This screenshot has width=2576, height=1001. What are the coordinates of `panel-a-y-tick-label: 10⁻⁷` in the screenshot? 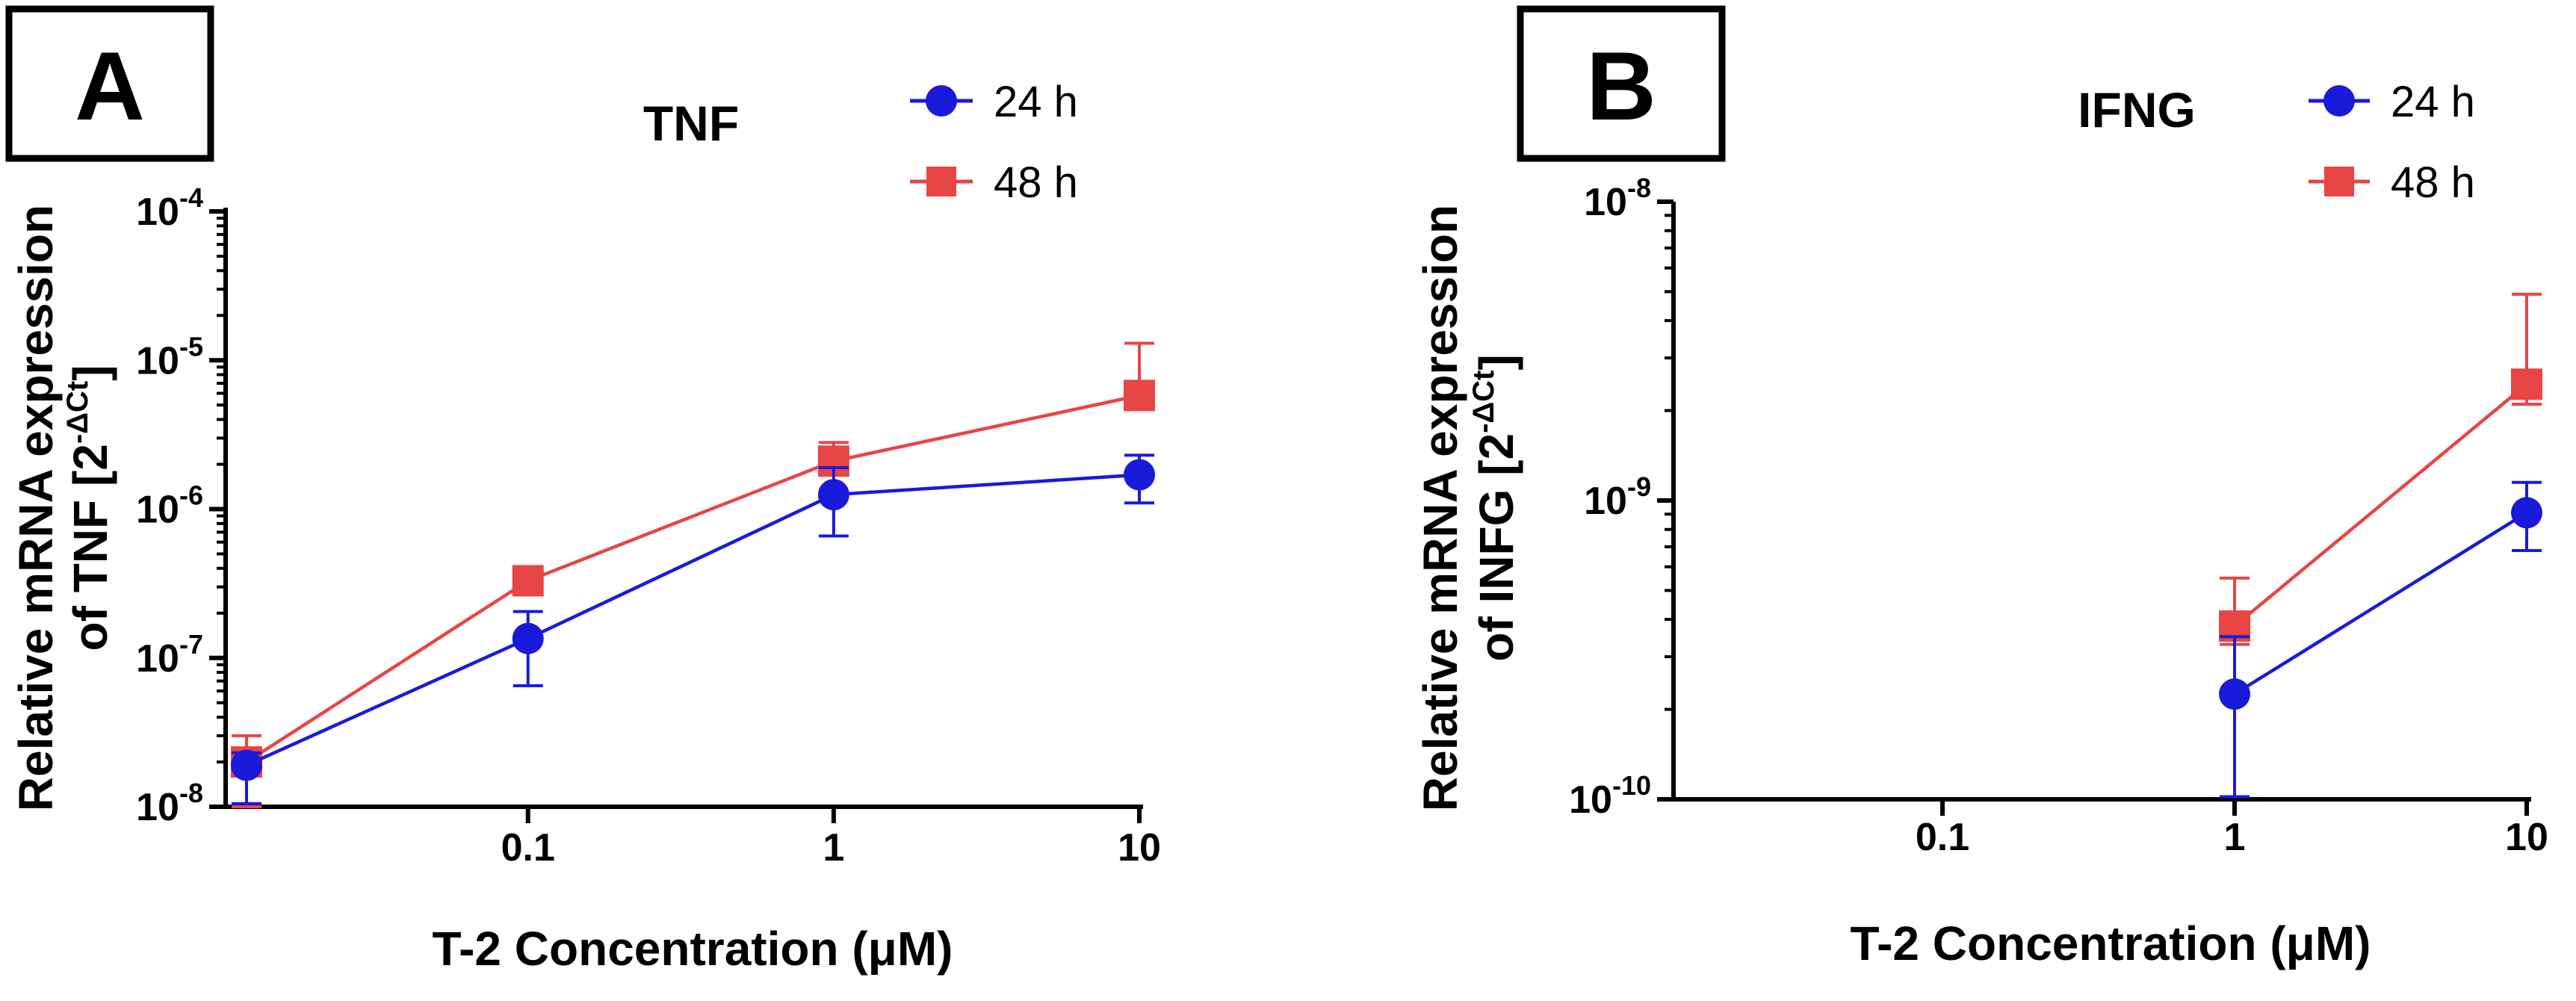 It's located at (169, 655).